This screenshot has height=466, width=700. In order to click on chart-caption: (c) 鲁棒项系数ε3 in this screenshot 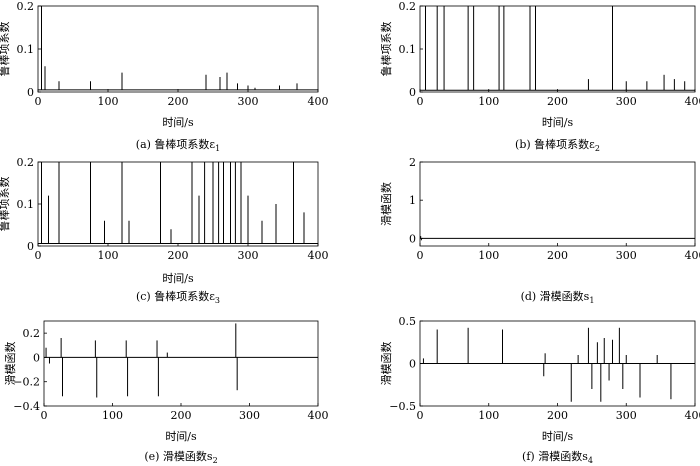, I will do `click(178, 297)`.